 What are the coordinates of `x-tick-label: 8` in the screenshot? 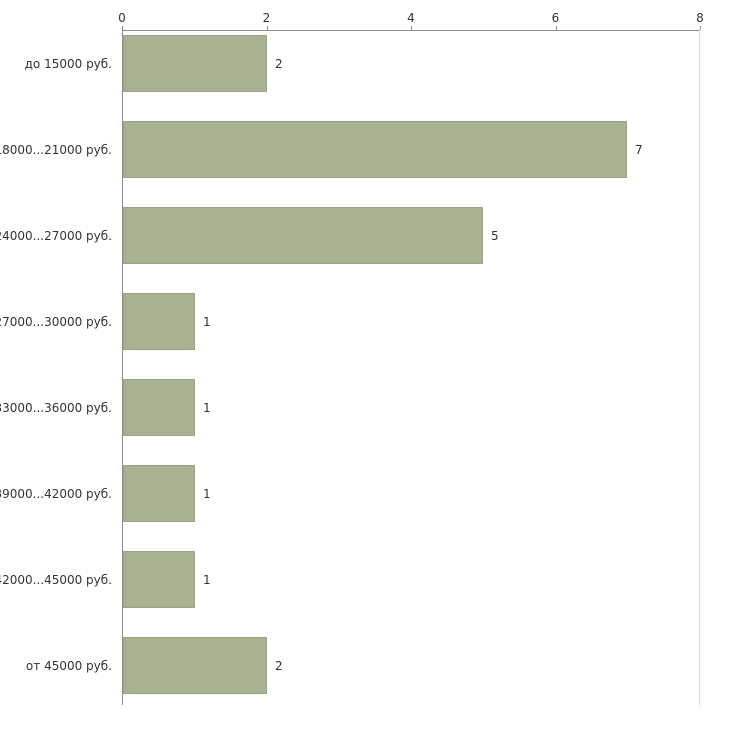 It's located at (700, 18).